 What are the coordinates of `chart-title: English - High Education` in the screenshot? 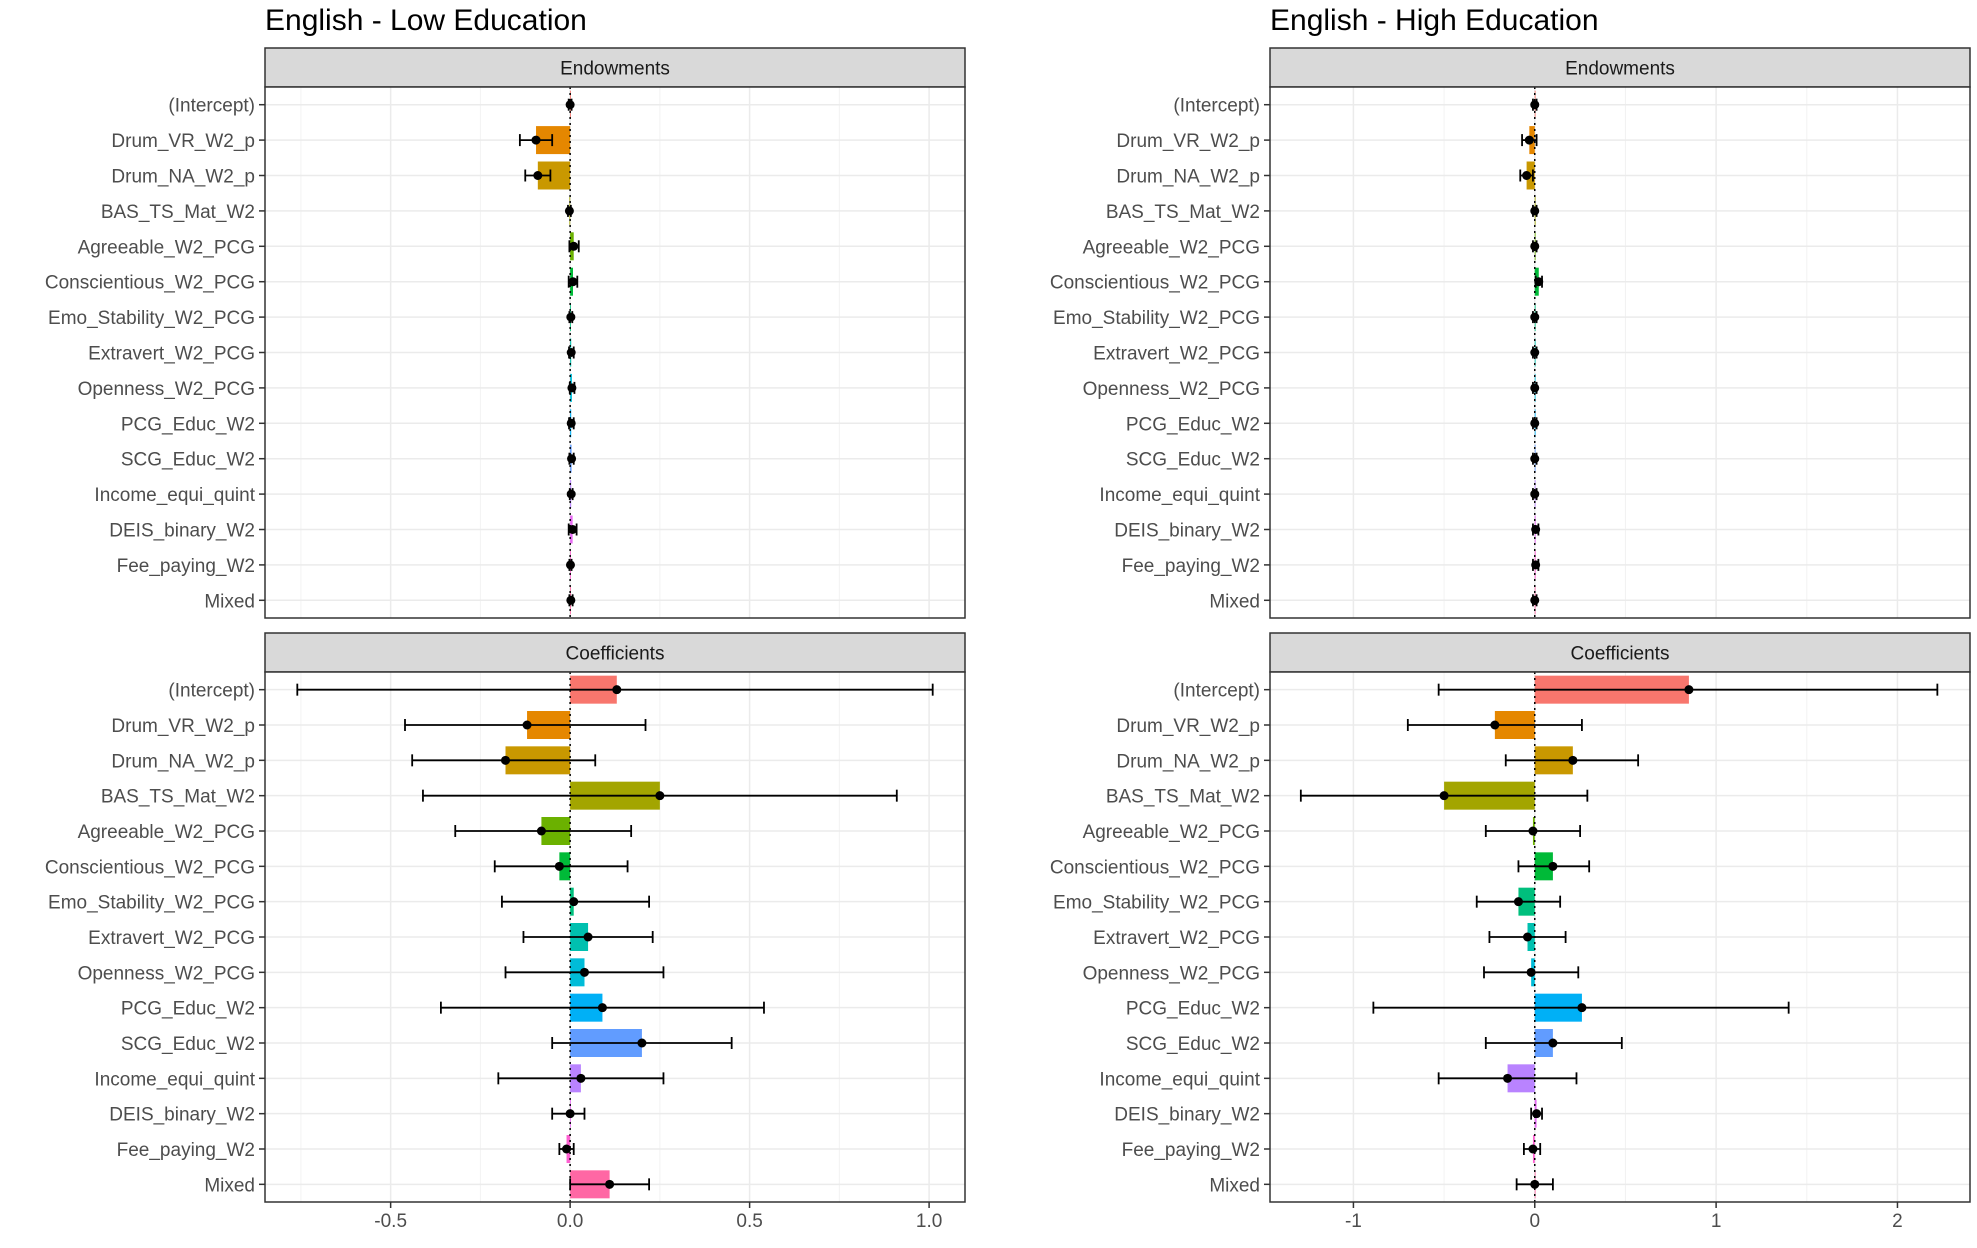 It's located at (1434, 20).